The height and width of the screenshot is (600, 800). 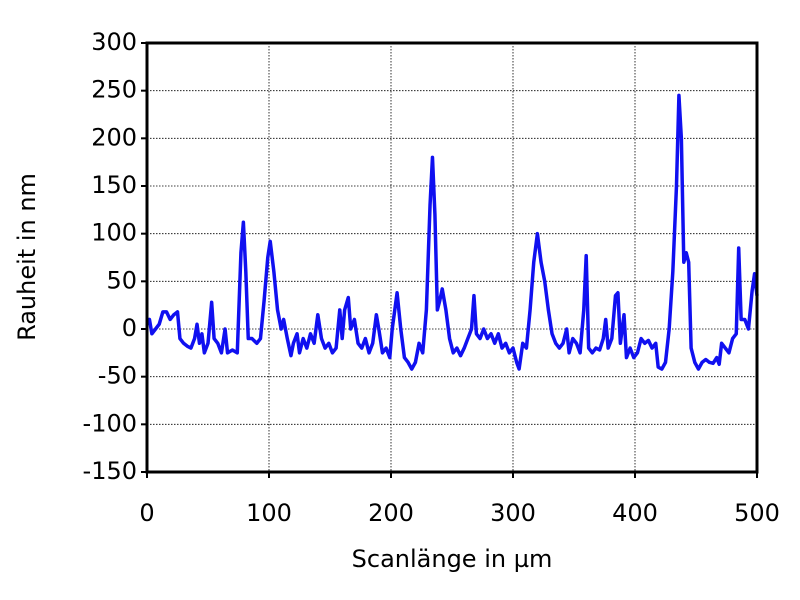 What do you see at coordinates (635, 513) in the screenshot?
I see `x-tick-label: 400` at bounding box center [635, 513].